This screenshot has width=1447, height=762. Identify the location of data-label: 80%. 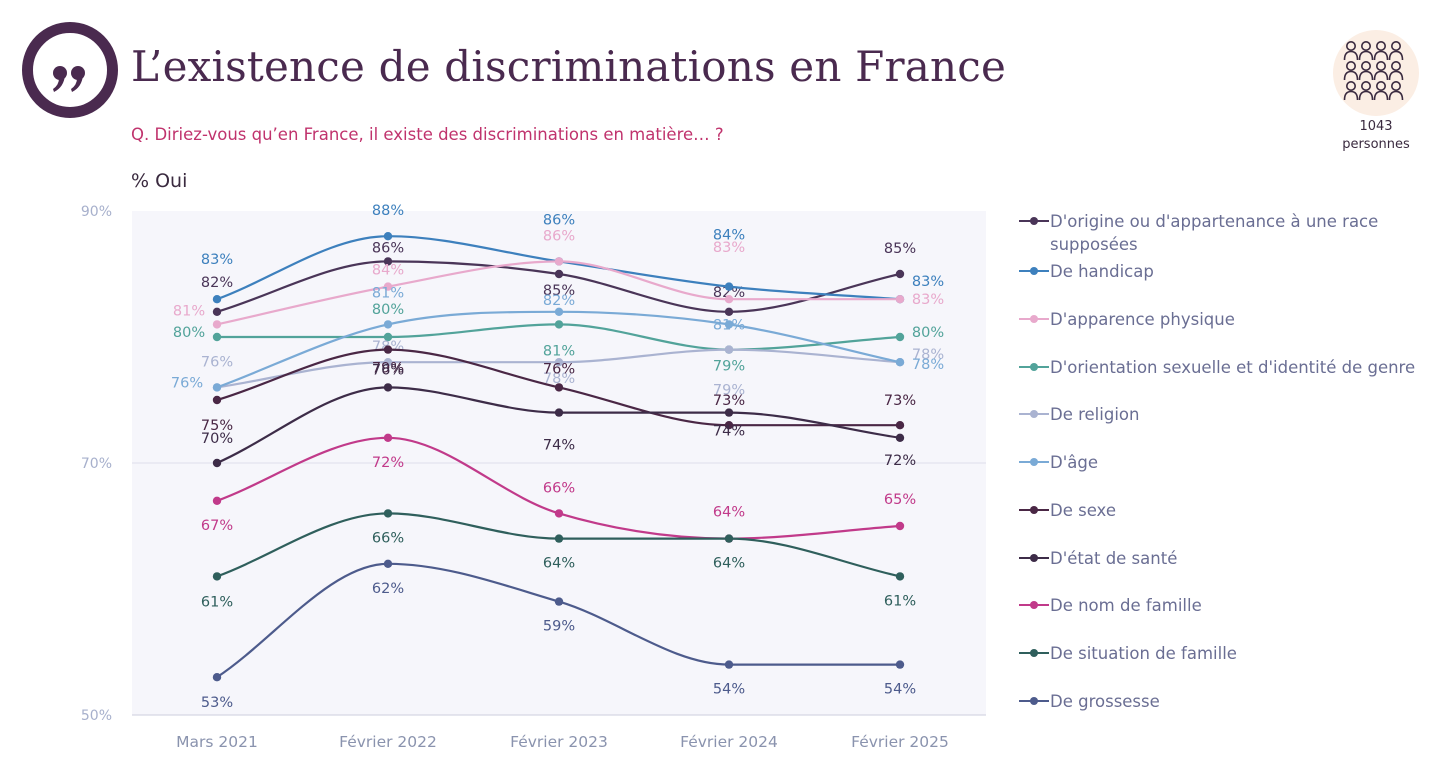
(189, 333).